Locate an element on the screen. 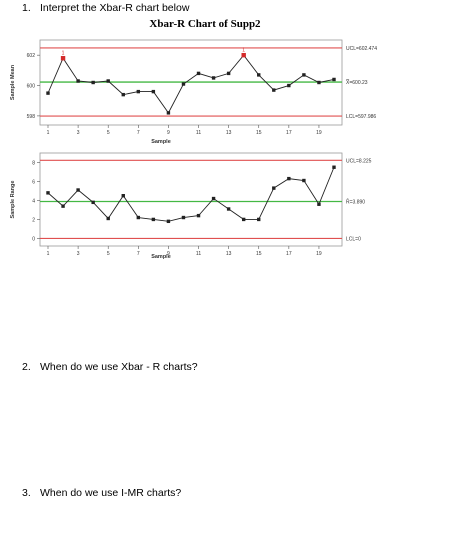  xbar-xtick-label: 15 is located at coordinates (259, 133).